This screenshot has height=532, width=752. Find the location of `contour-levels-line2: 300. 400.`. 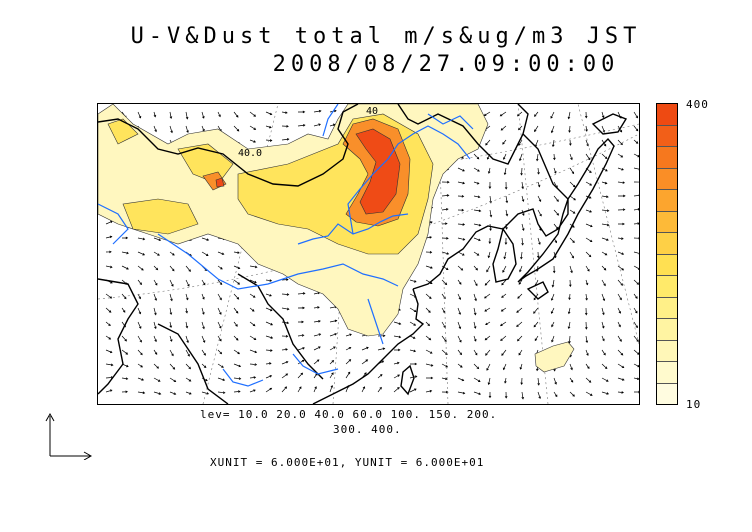

contour-levels-line2: 300. 400. is located at coordinates (367, 429).